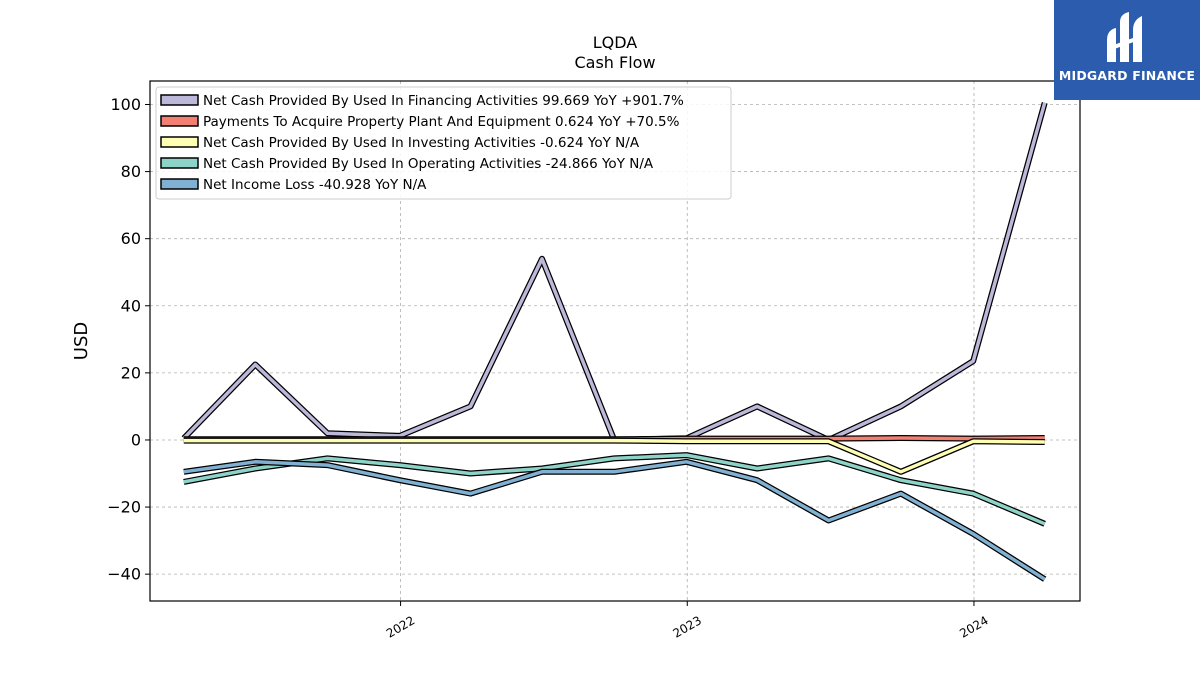 The width and height of the screenshot is (1200, 675). What do you see at coordinates (131, 372) in the screenshot?
I see `y-tick-label: 20` at bounding box center [131, 372].